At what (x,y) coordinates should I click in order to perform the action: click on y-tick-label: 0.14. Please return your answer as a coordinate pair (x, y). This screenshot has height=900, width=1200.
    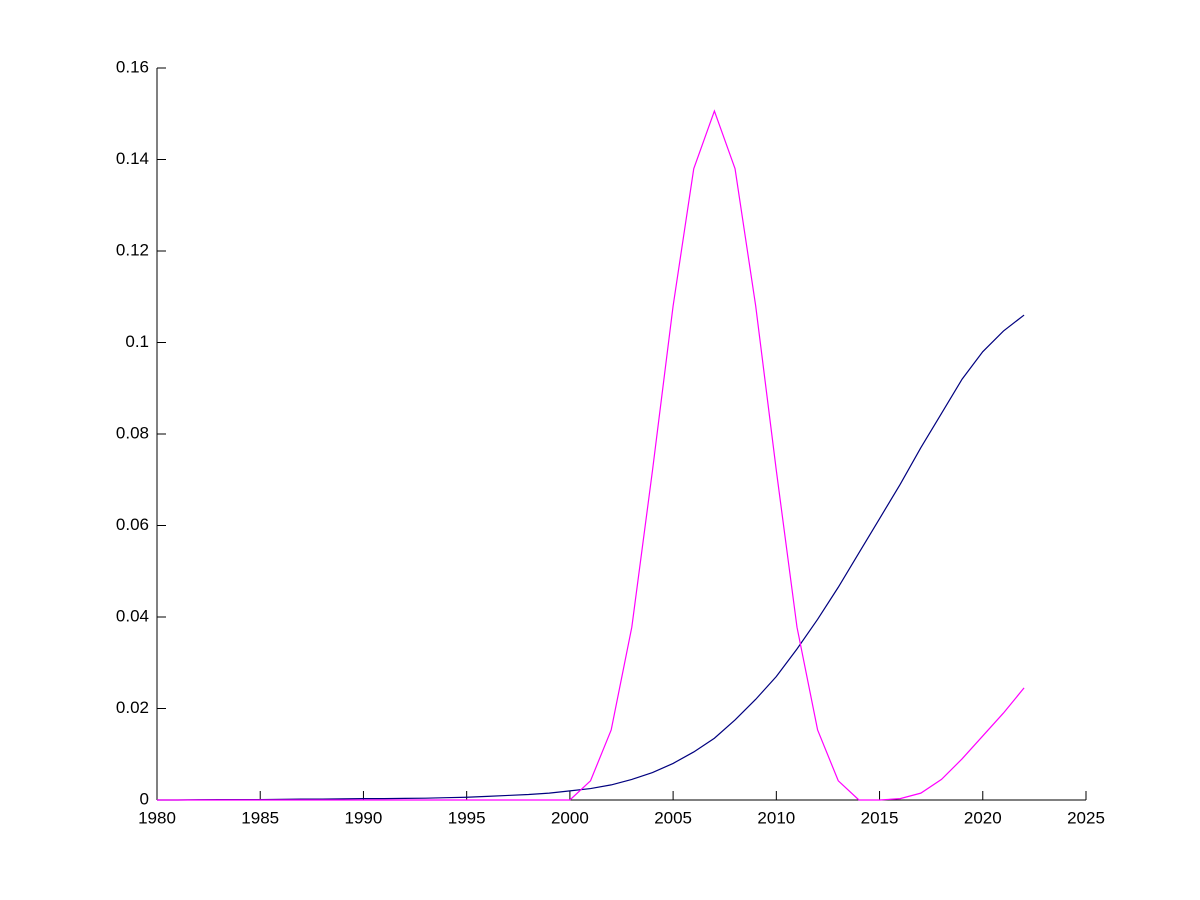
    Looking at the image, I should click on (132, 158).